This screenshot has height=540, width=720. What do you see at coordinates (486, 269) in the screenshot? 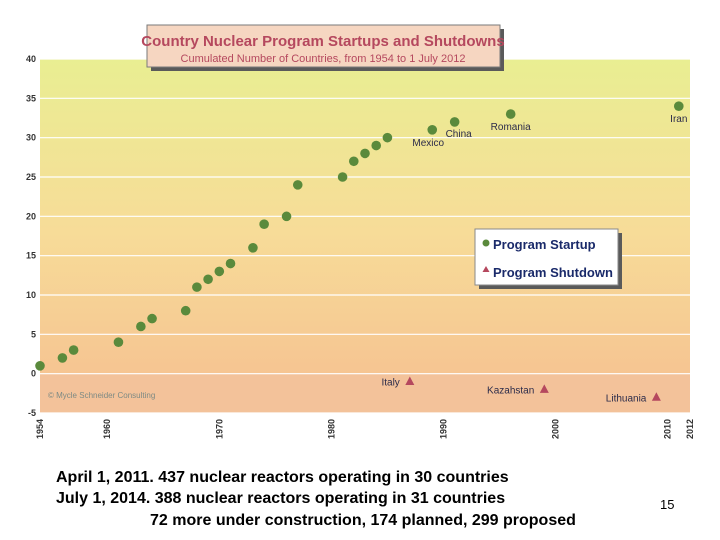
I see `legend-shutdown-marker` at bounding box center [486, 269].